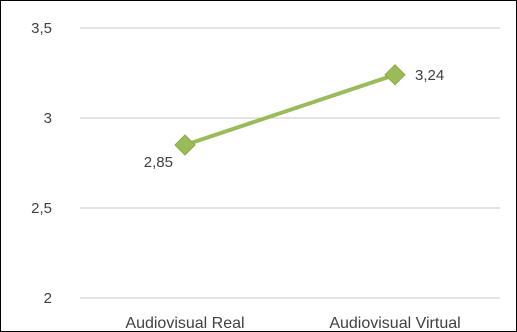 This screenshot has height=332, width=517. What do you see at coordinates (394, 323) in the screenshot?
I see `x-category-label: Audiovisual Virtual` at bounding box center [394, 323].